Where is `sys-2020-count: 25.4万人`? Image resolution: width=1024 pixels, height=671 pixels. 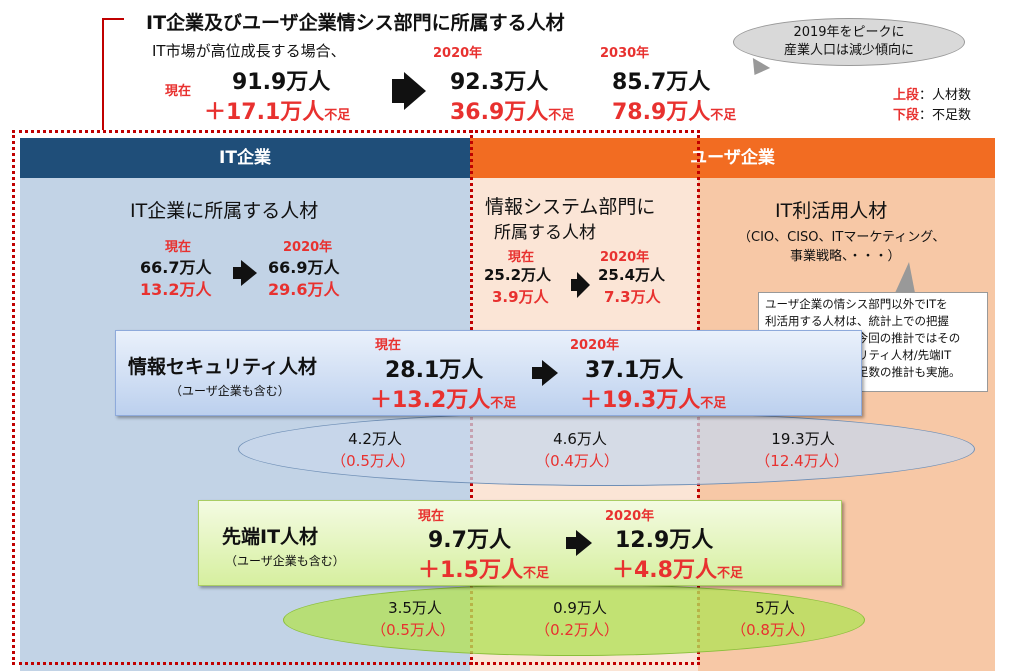
sys-2020-count: 25.4万人 is located at coordinates (632, 275).